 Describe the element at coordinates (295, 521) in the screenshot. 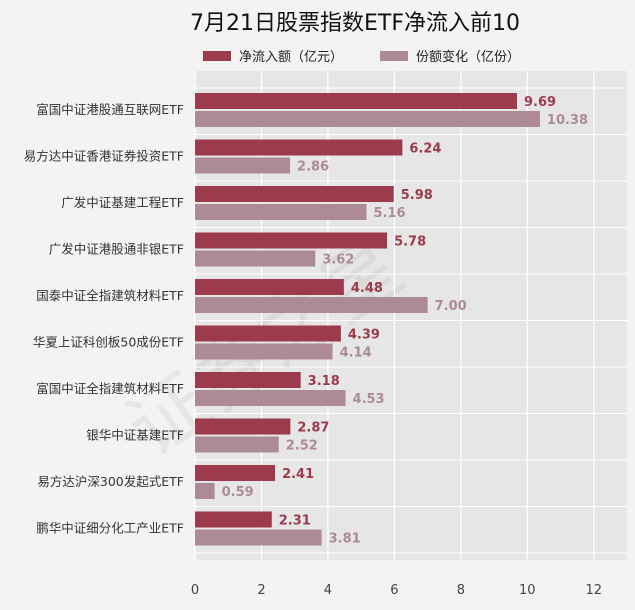

I see `data-label: 2.31` at that location.